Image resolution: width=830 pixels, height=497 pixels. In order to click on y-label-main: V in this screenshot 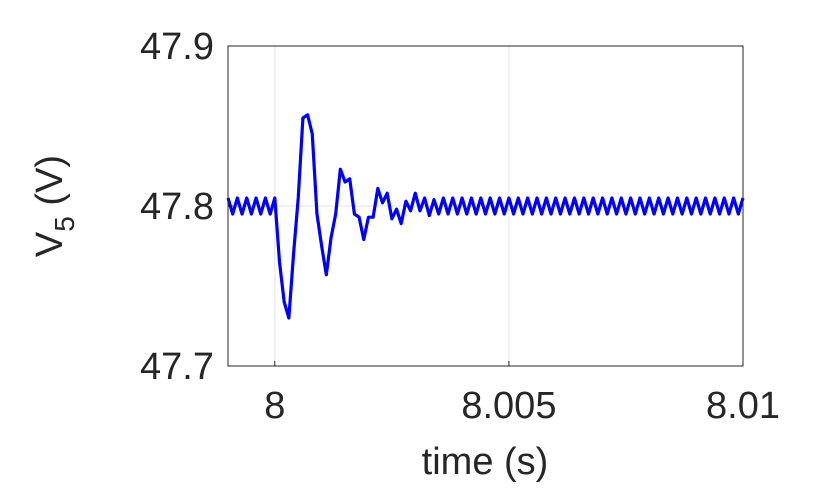, I will do `click(50, 244)`.